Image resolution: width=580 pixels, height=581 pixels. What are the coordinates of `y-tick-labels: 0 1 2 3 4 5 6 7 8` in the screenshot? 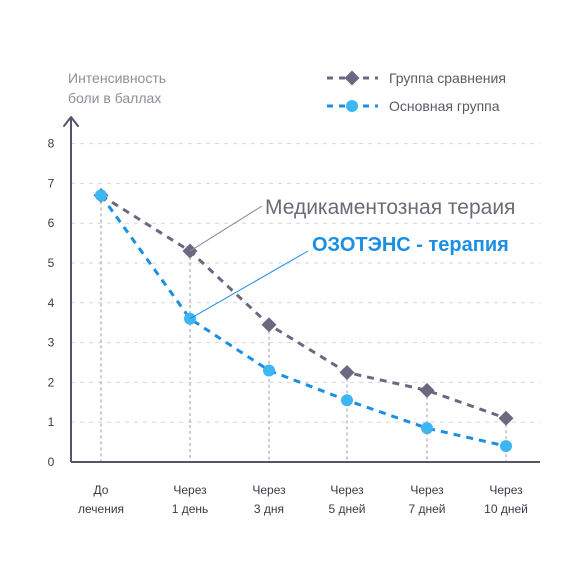 It's located at (51, 303).